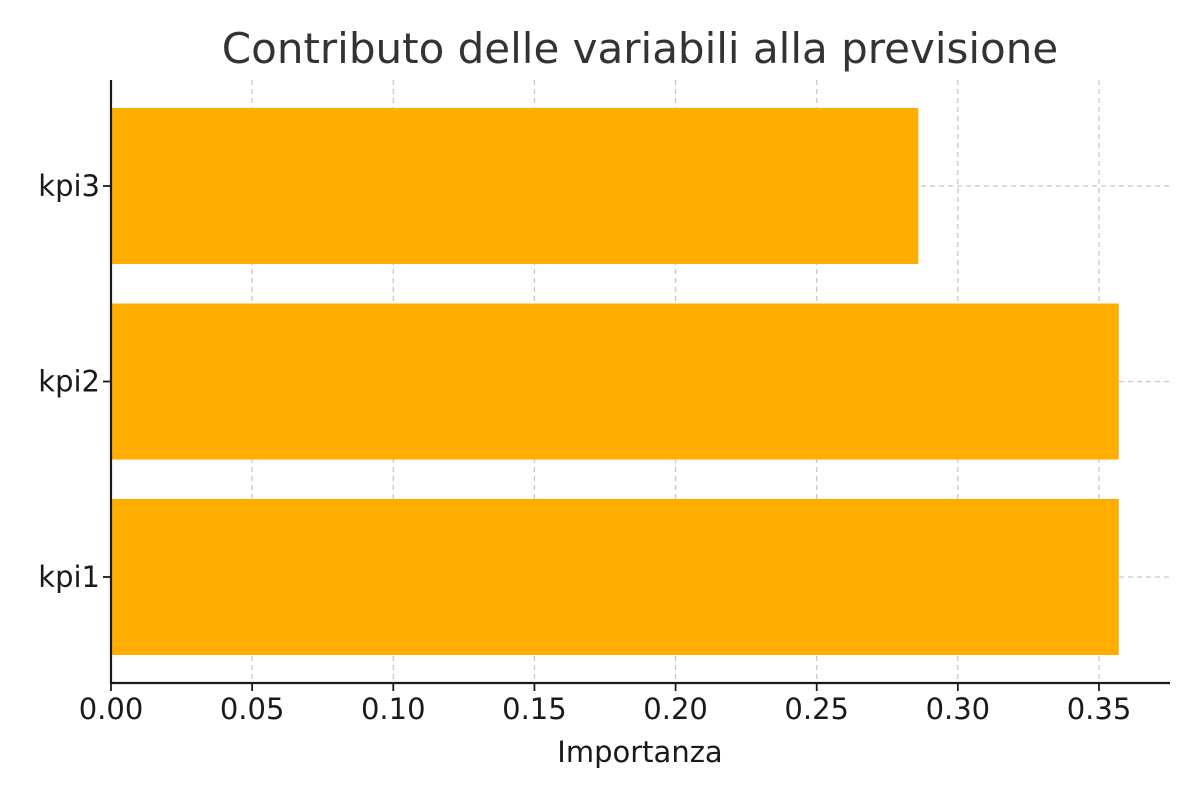 The width and height of the screenshot is (1200, 800). Describe the element at coordinates (639, 752) in the screenshot. I see `x-axis-label: Importanza` at that location.